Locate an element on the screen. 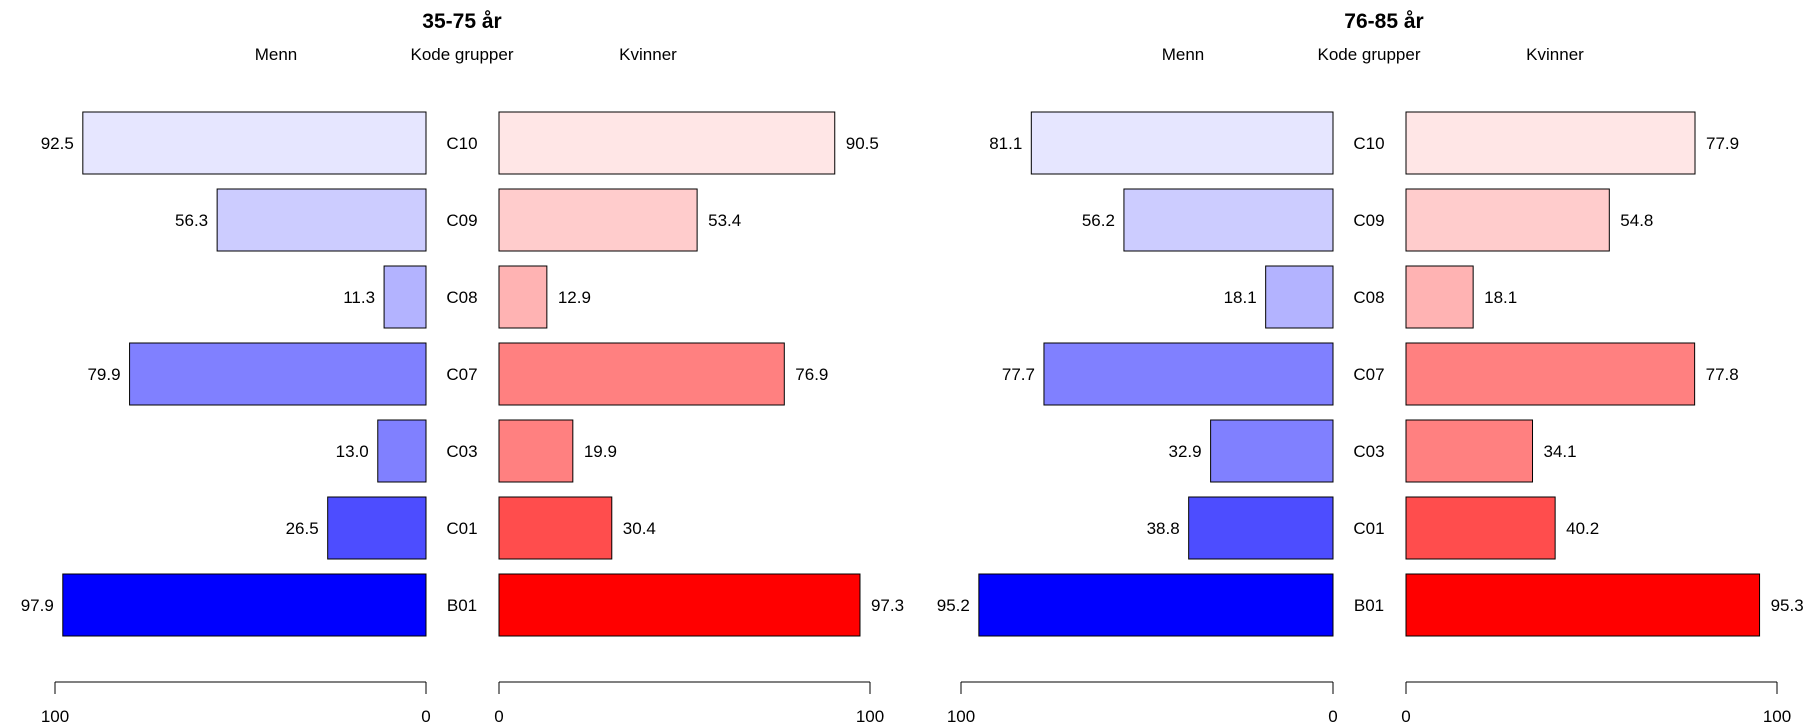 This screenshot has height=725, width=1812. panel1-category-c10: C10 is located at coordinates (461, 143).